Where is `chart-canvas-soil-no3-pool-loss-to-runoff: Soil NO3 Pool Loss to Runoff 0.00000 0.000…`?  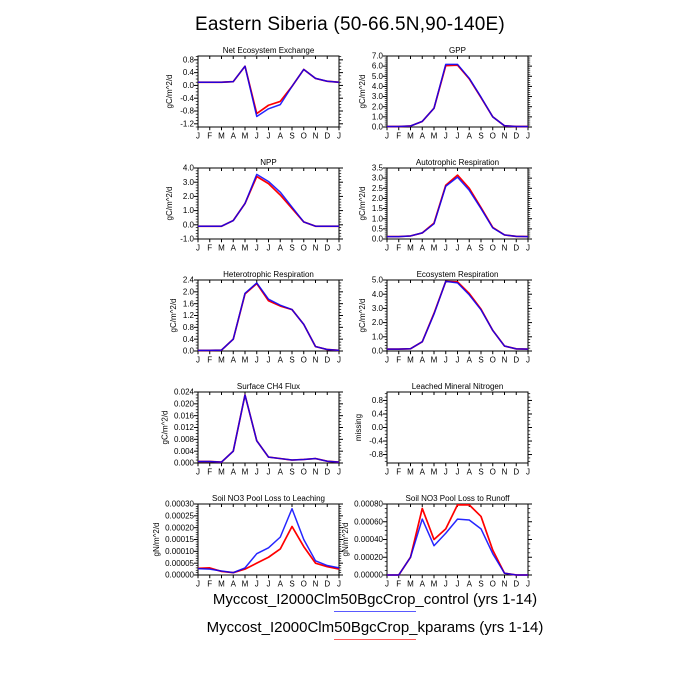
chart-canvas-soil-no3-pool-loss-to-runoff: Soil NO3 Pool Loss to Runoff 0.00000 0.000… is located at coordinates (436, 541).